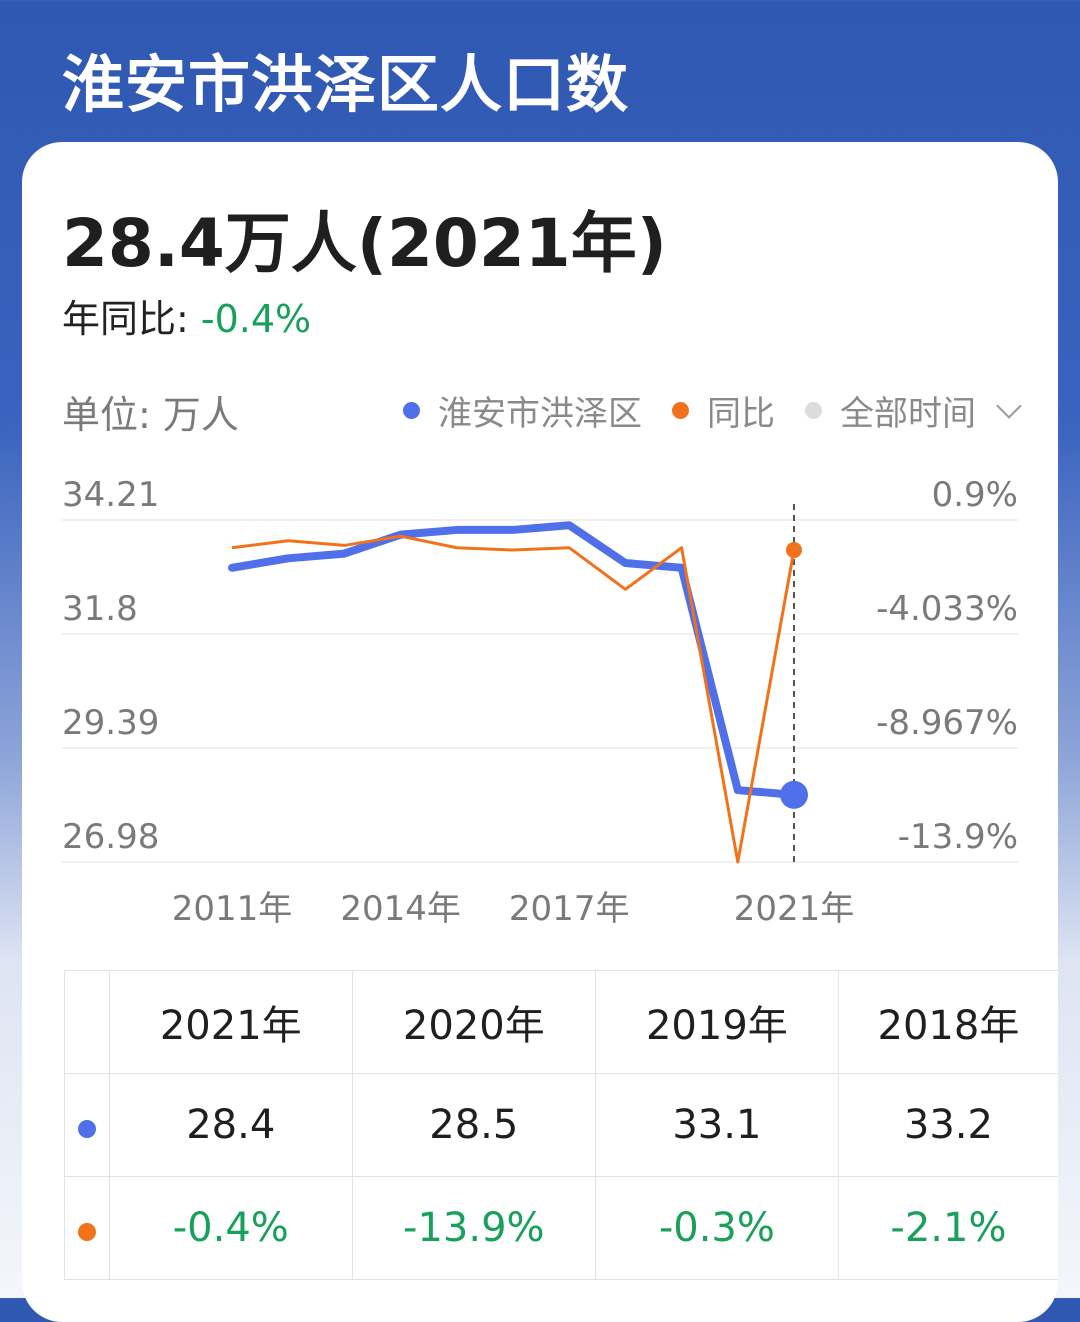 The height and width of the screenshot is (1322, 1080). What do you see at coordinates (794, 909) in the screenshot?
I see `x-tick-label: 2021年` at bounding box center [794, 909].